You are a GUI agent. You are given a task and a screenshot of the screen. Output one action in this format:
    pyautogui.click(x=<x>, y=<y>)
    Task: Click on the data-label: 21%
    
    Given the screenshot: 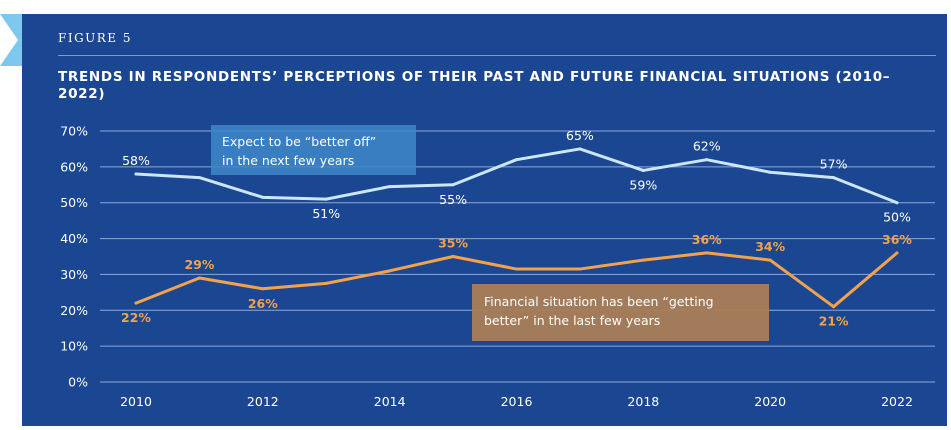 What is the action you would take?
    pyautogui.click(x=834, y=321)
    